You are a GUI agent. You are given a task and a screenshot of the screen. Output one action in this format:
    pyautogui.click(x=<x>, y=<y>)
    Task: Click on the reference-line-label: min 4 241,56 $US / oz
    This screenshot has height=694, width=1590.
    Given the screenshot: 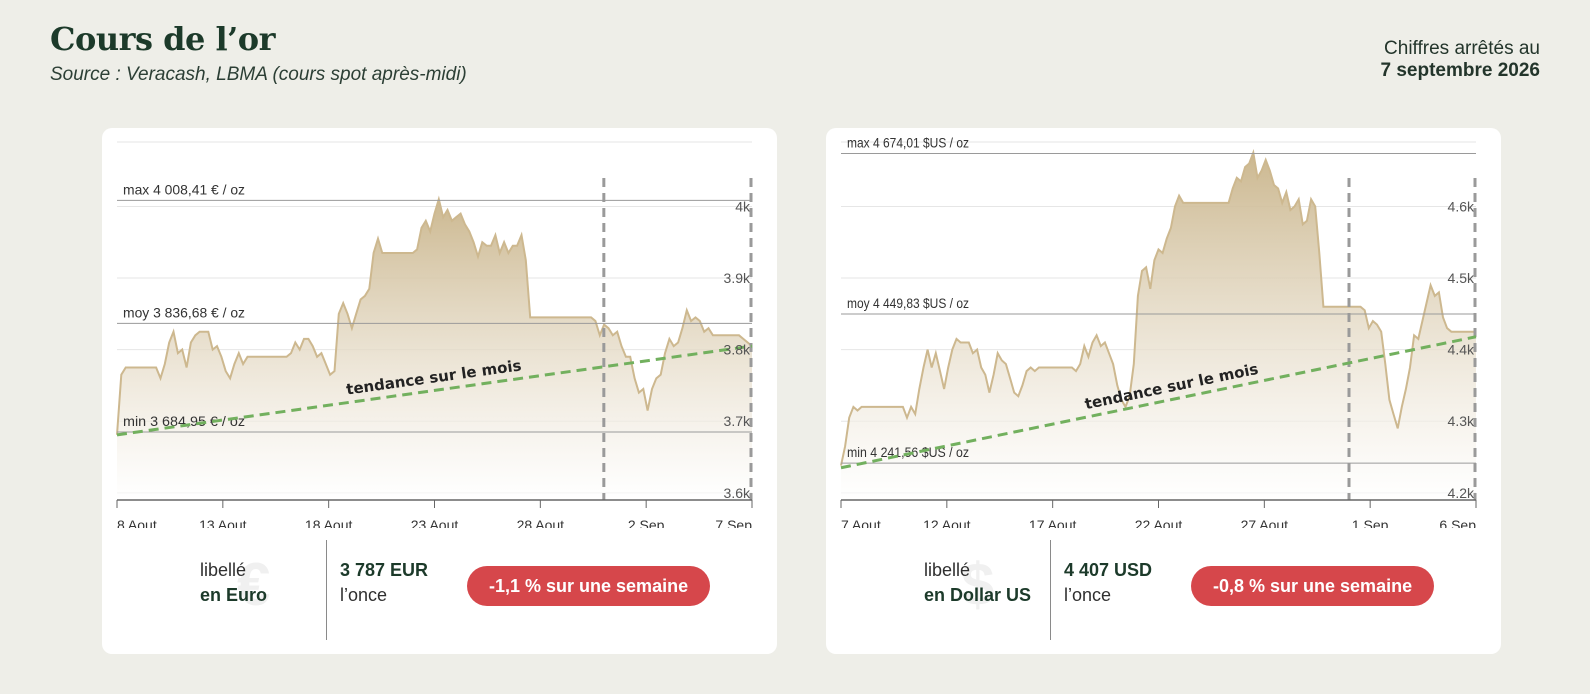 What is the action you would take?
    pyautogui.click(x=908, y=452)
    